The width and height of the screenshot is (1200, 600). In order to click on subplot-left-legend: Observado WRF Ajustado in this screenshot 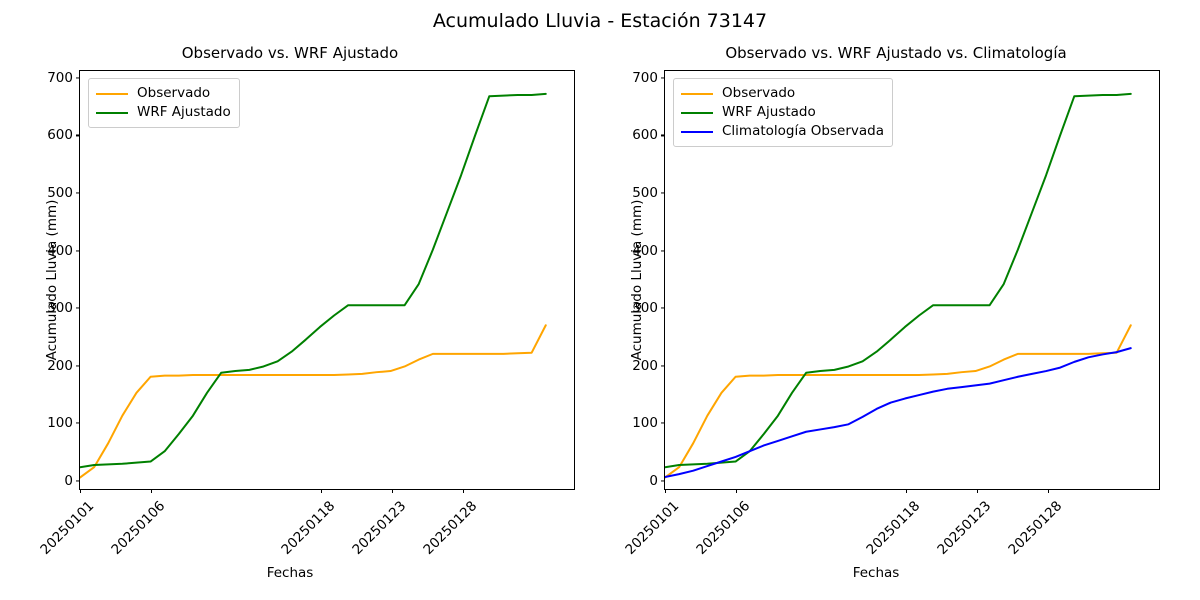, I will do `click(164, 103)`.